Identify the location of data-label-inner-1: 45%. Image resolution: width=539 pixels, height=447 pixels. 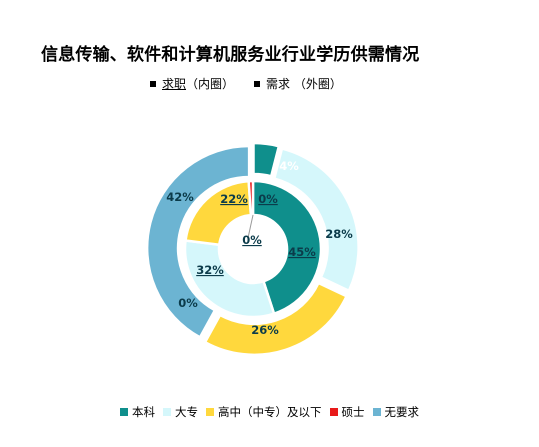
(302, 252).